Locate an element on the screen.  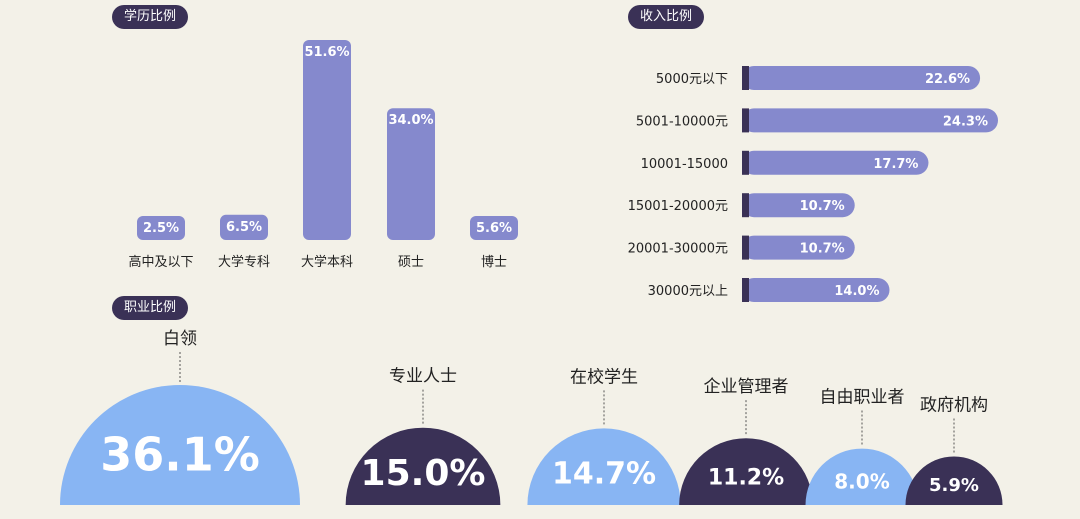
education-chart-title: 学历比例 is located at coordinates (150, 17).